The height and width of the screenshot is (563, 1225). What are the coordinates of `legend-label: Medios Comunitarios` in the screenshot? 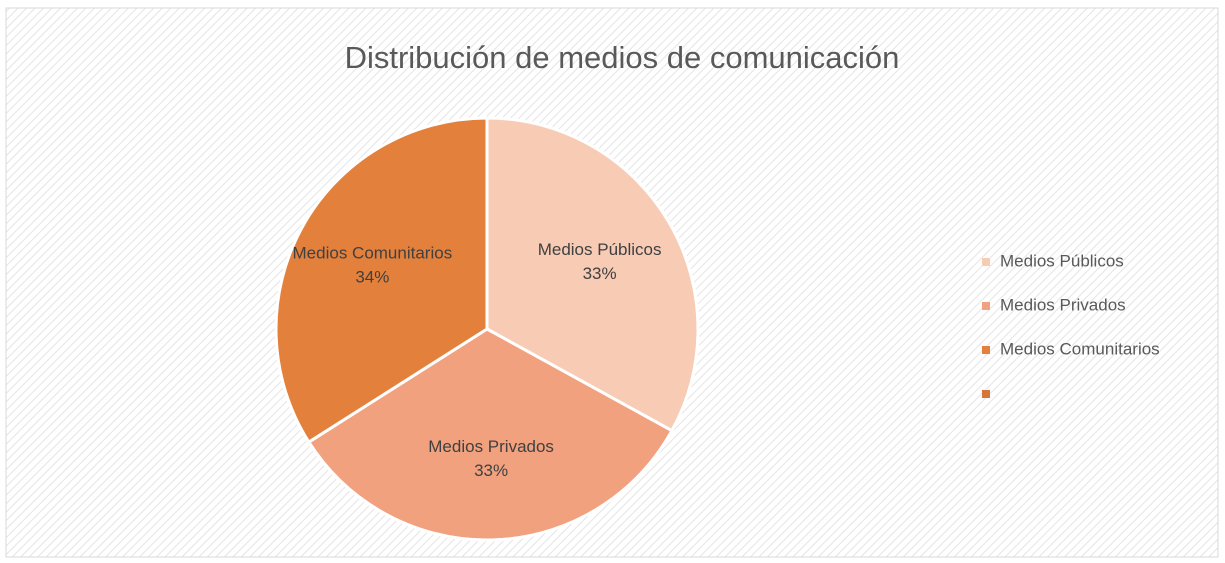 It's located at (1080, 348).